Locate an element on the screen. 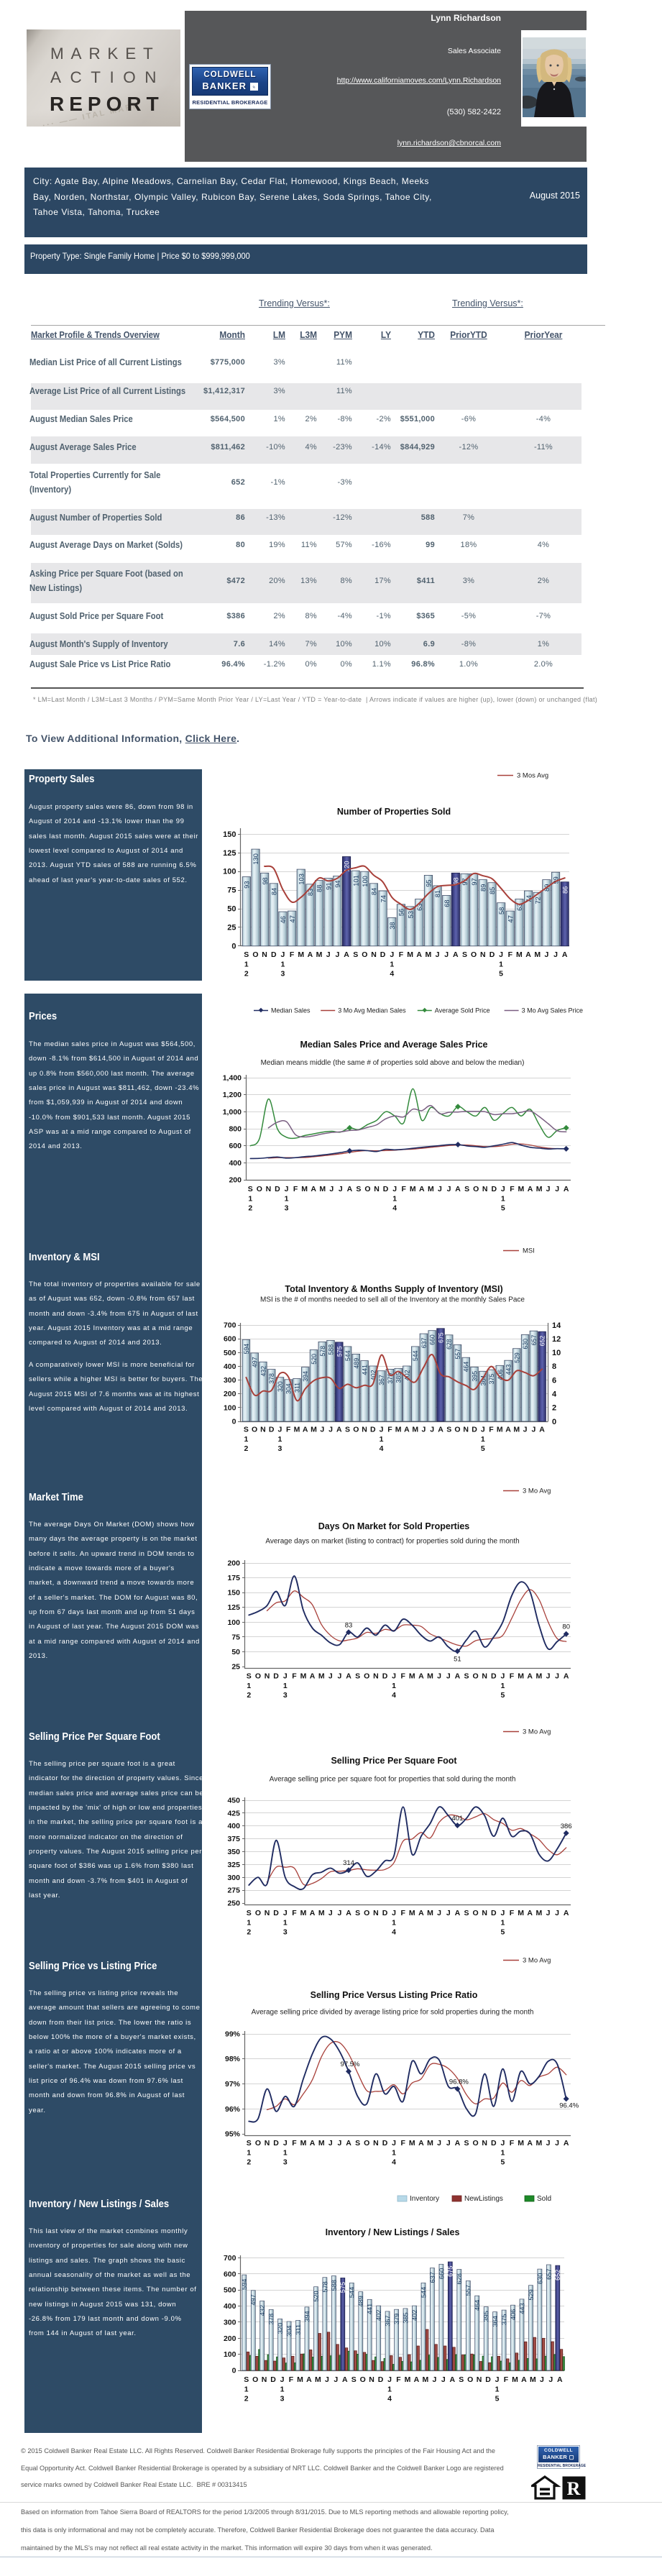 Image resolution: width=662 pixels, height=2576 pixels. svg-text: 375 is located at coordinates (504, 2319).